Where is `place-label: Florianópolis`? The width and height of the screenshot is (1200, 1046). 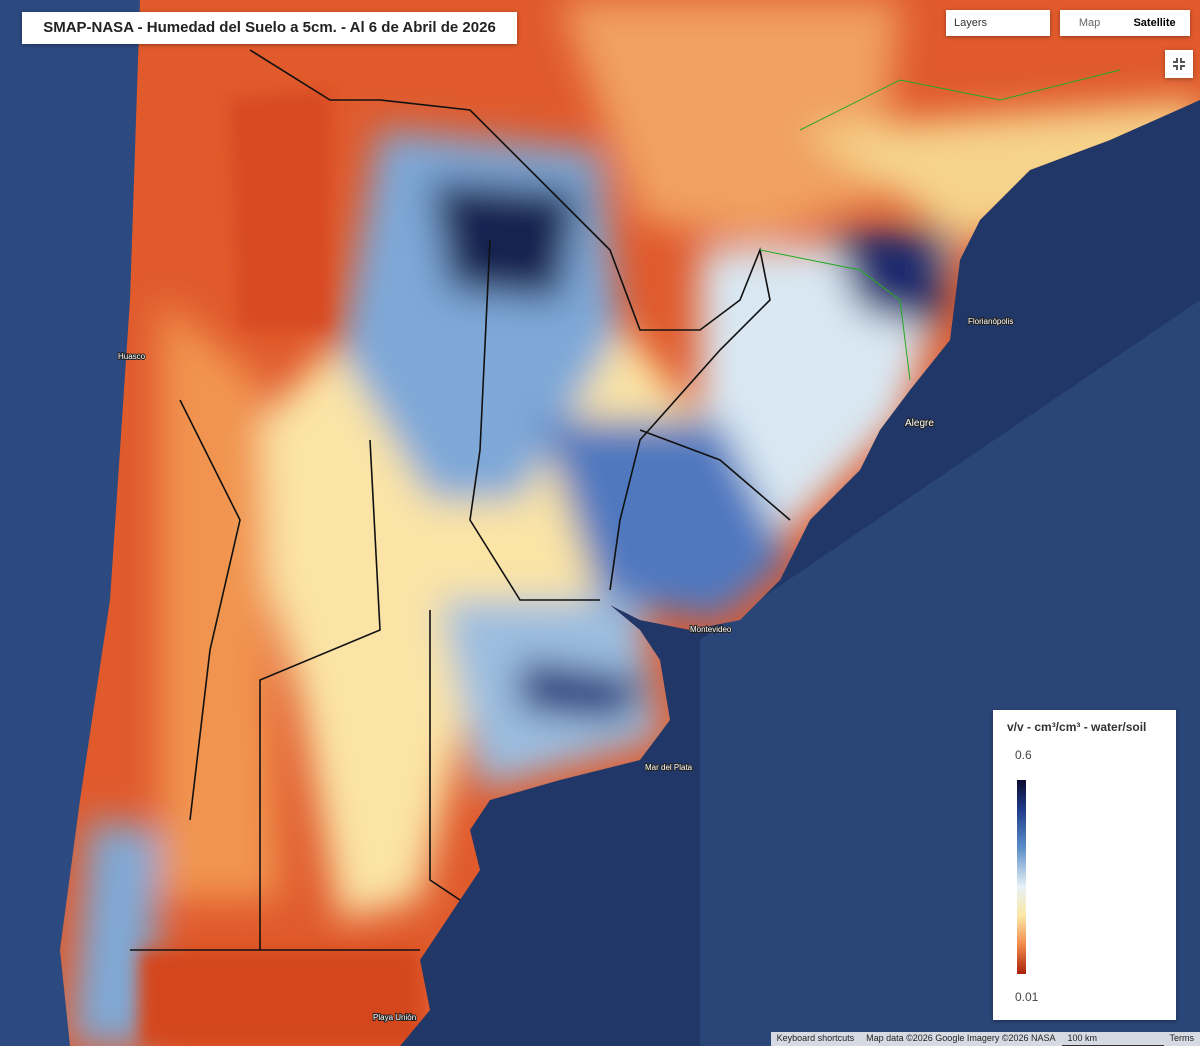
place-label: Florianópolis is located at coordinates (990, 321).